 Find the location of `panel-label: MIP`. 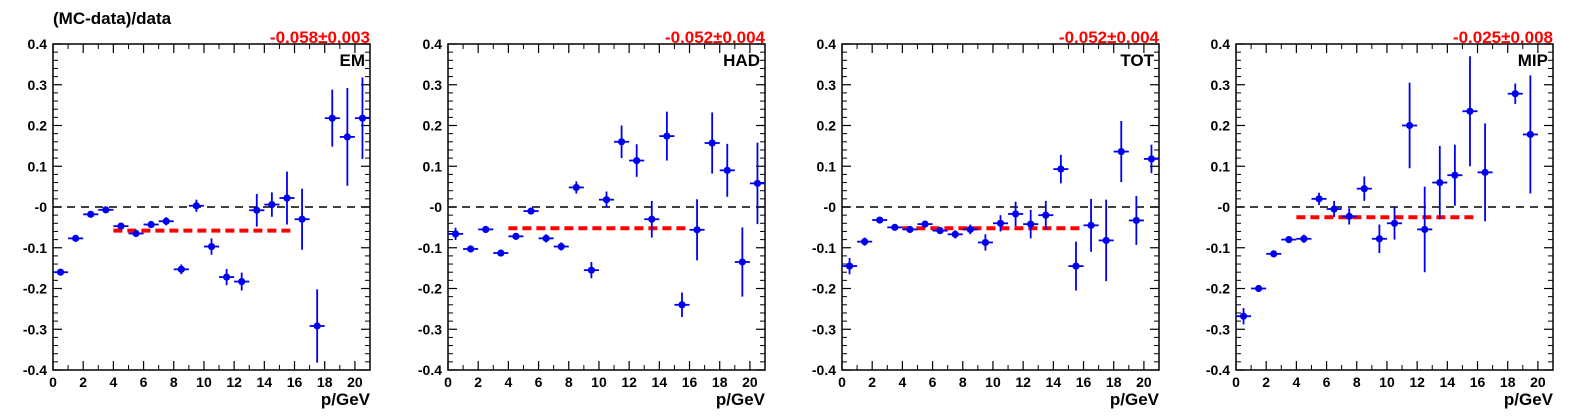

panel-label: MIP is located at coordinates (1533, 60).